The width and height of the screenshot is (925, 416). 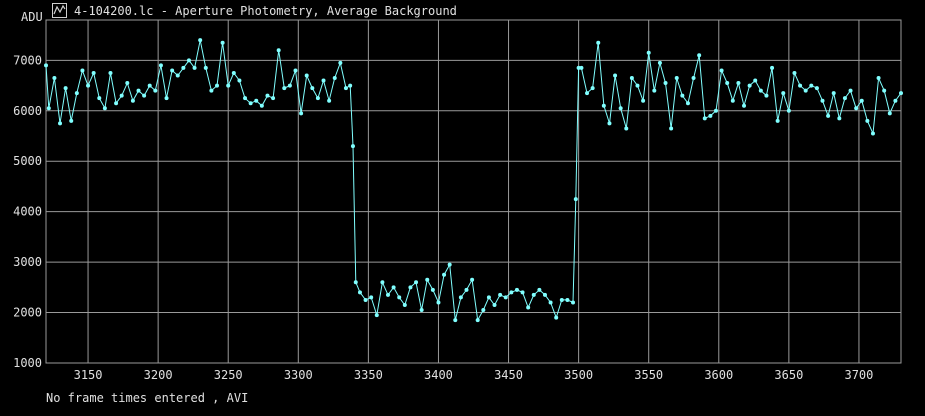 I want to click on x-tick-label: 3150, so click(x=88, y=375).